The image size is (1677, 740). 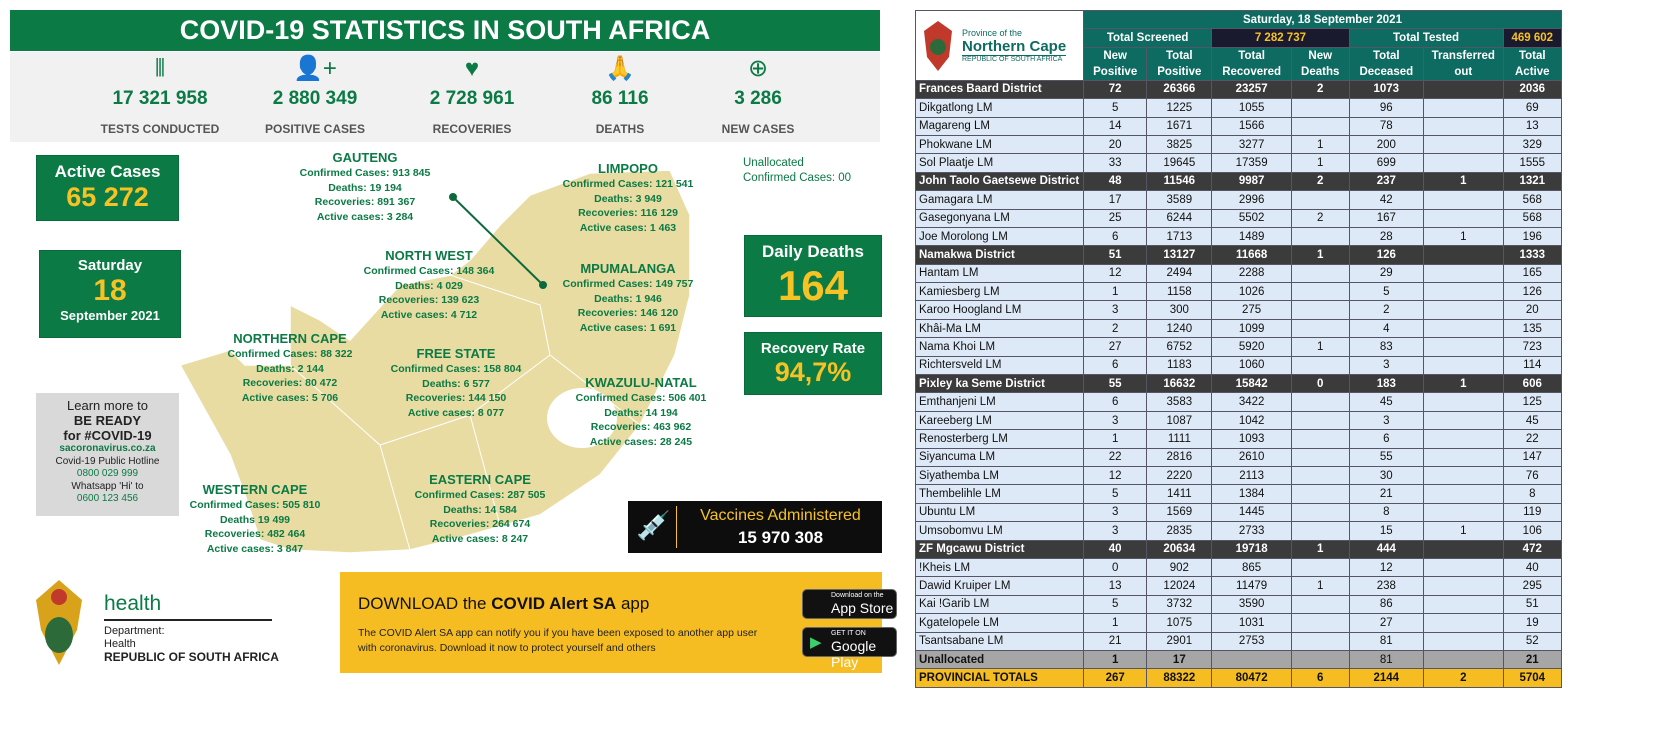 I want to click on google-play-button: ▶ GET IT ON Google Play, so click(x=849, y=648).